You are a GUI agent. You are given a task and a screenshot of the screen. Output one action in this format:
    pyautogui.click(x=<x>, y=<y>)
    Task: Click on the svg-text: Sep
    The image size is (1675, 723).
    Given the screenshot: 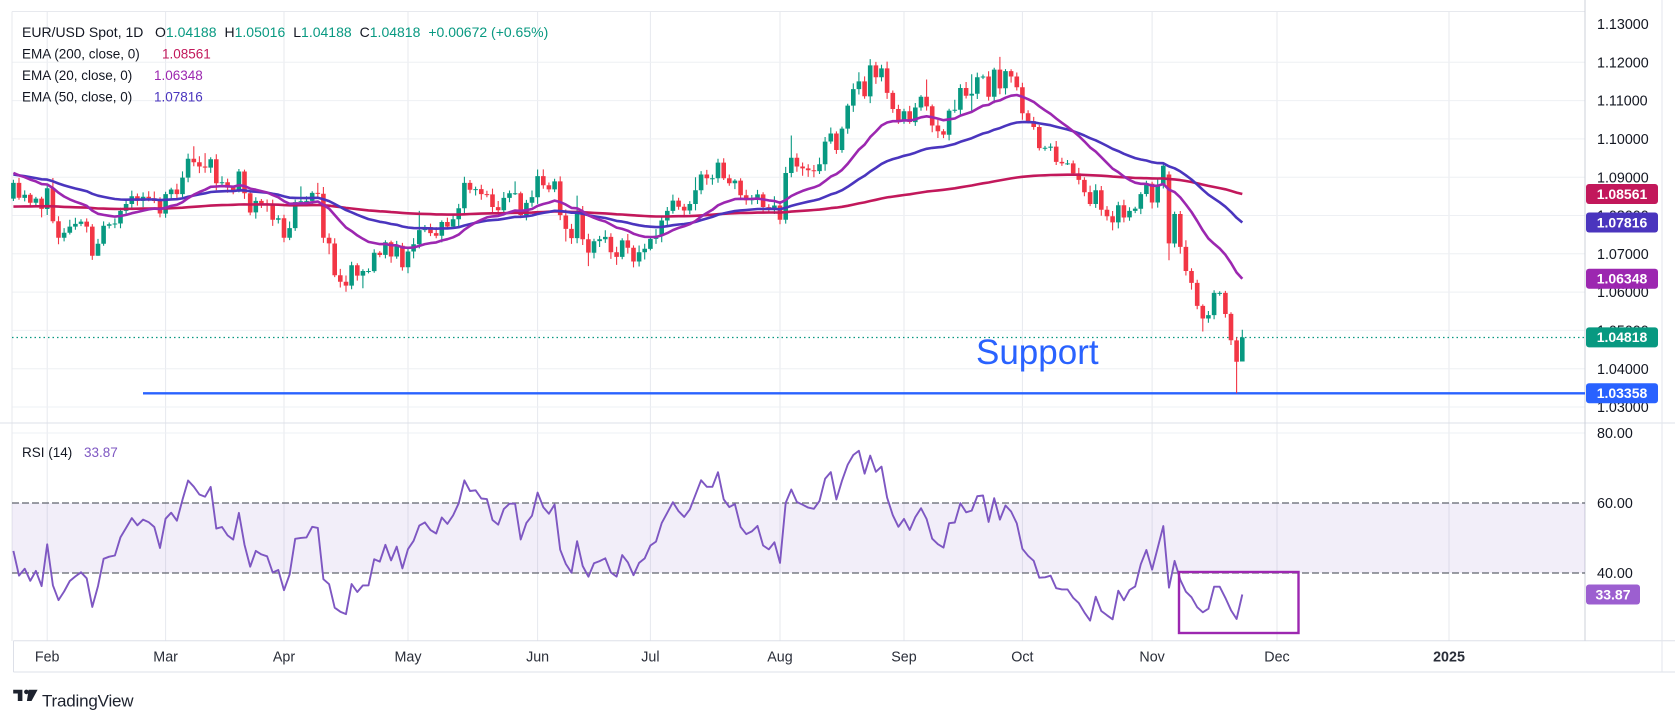 What is the action you would take?
    pyautogui.click(x=903, y=658)
    